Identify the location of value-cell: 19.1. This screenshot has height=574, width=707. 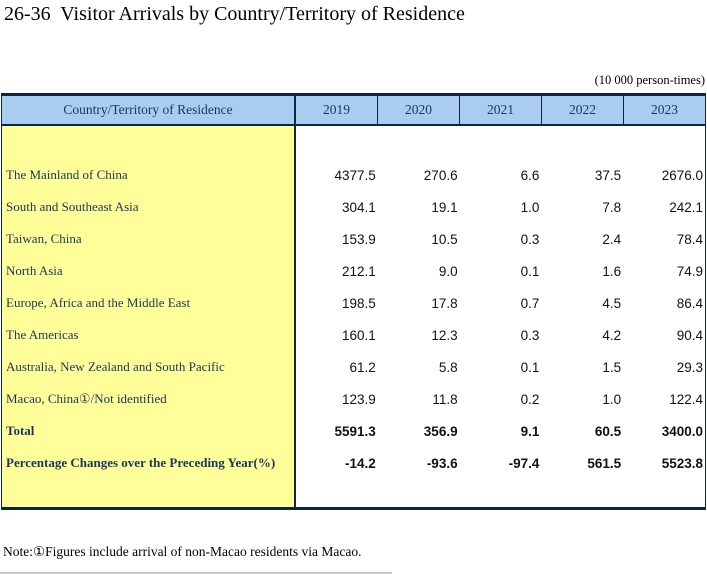
(444, 207).